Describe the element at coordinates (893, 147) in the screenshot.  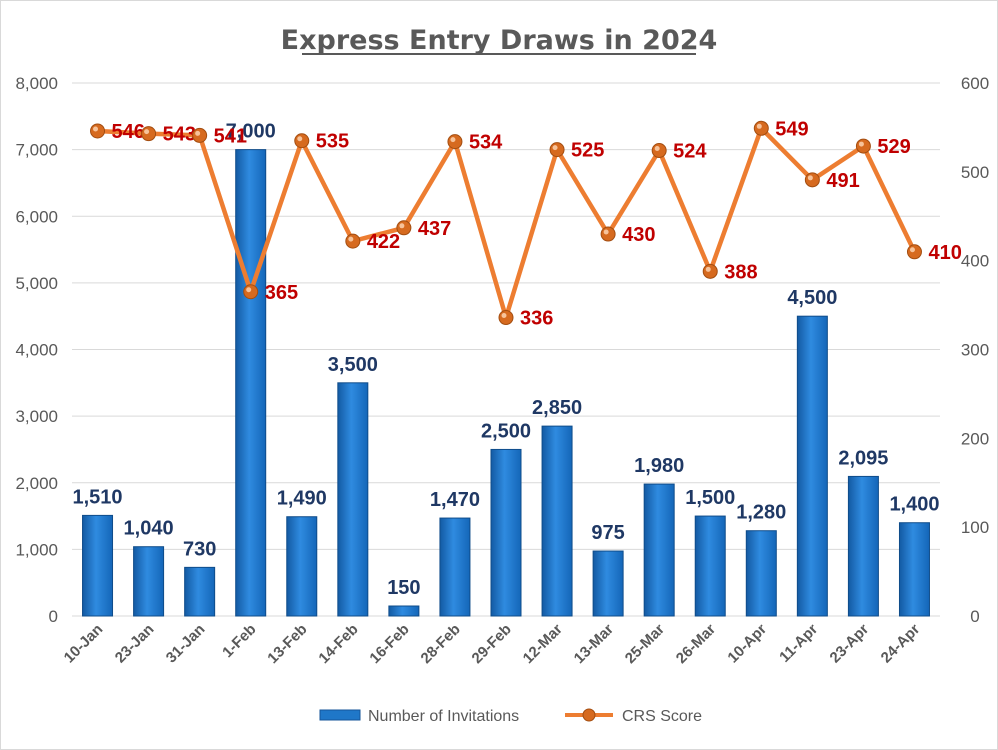
I see `crs-data-label: 529` at that location.